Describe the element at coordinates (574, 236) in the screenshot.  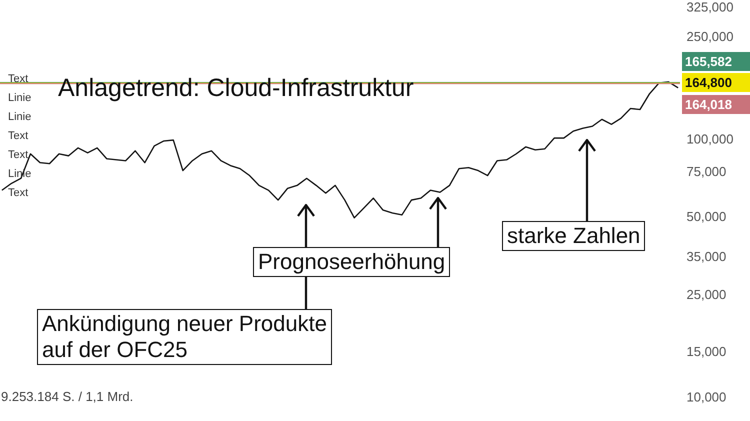
I see `annotation: starke Zahlen` at that location.